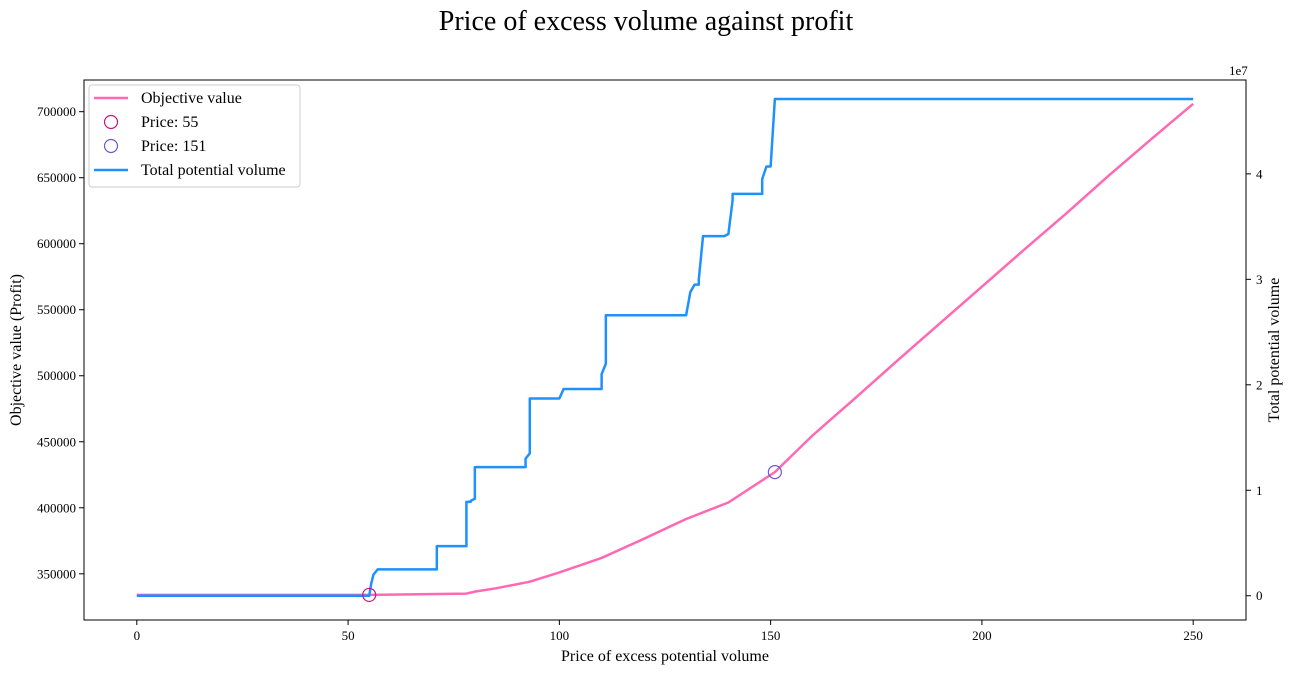  What do you see at coordinates (1259, 490) in the screenshot?
I see `y-right-tick-label: 1` at bounding box center [1259, 490].